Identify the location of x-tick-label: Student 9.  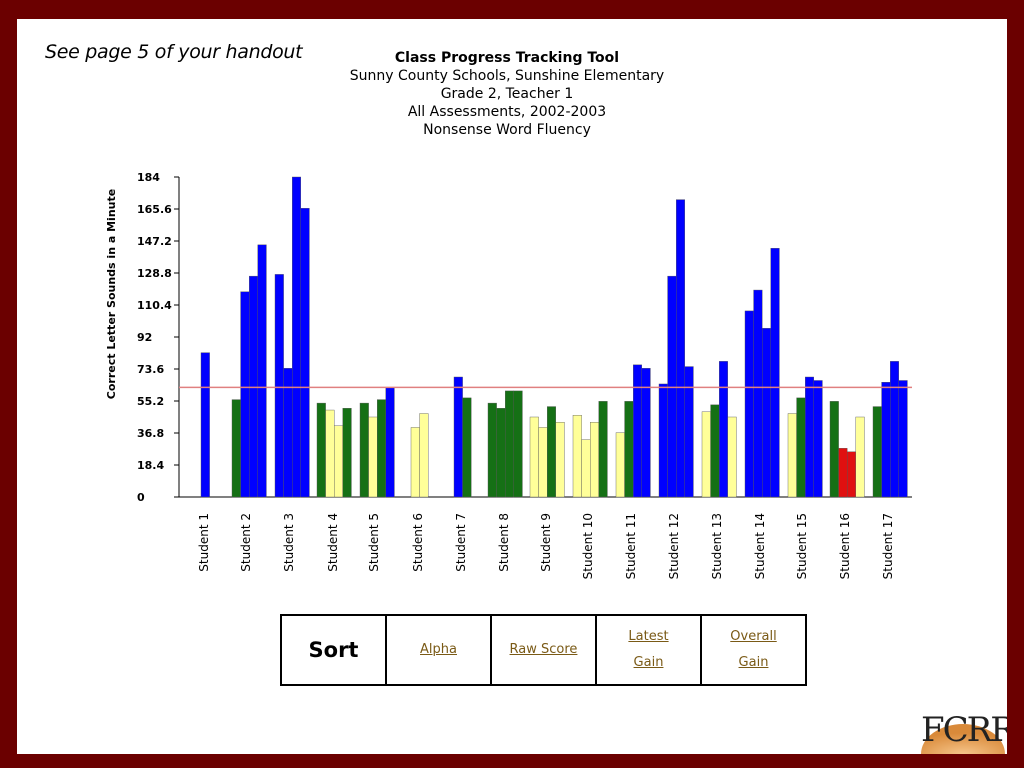
(546, 542).